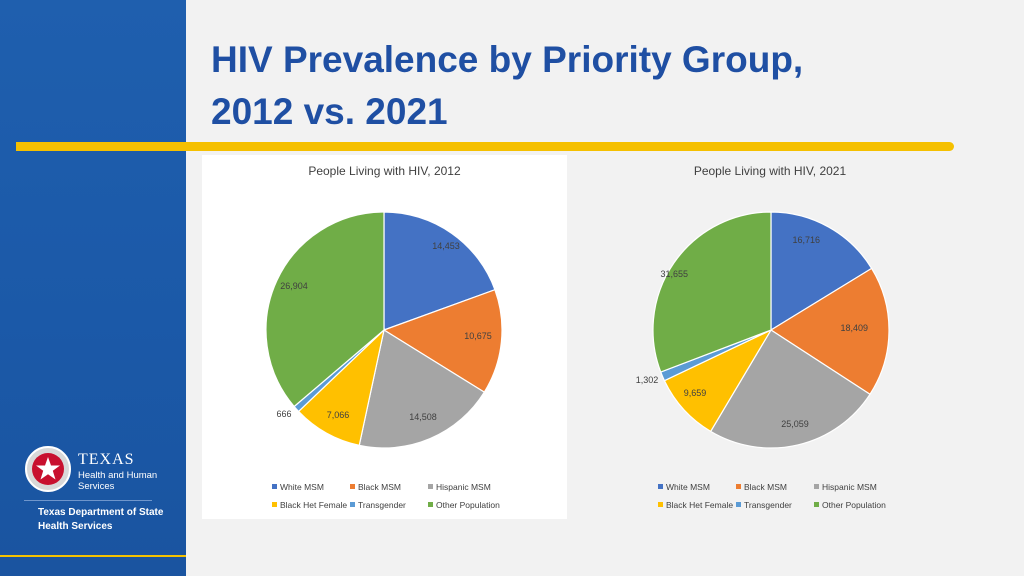 The image size is (1024, 576). What do you see at coordinates (106, 459) in the screenshot?
I see `logo-texas-word: TEXAS` at bounding box center [106, 459].